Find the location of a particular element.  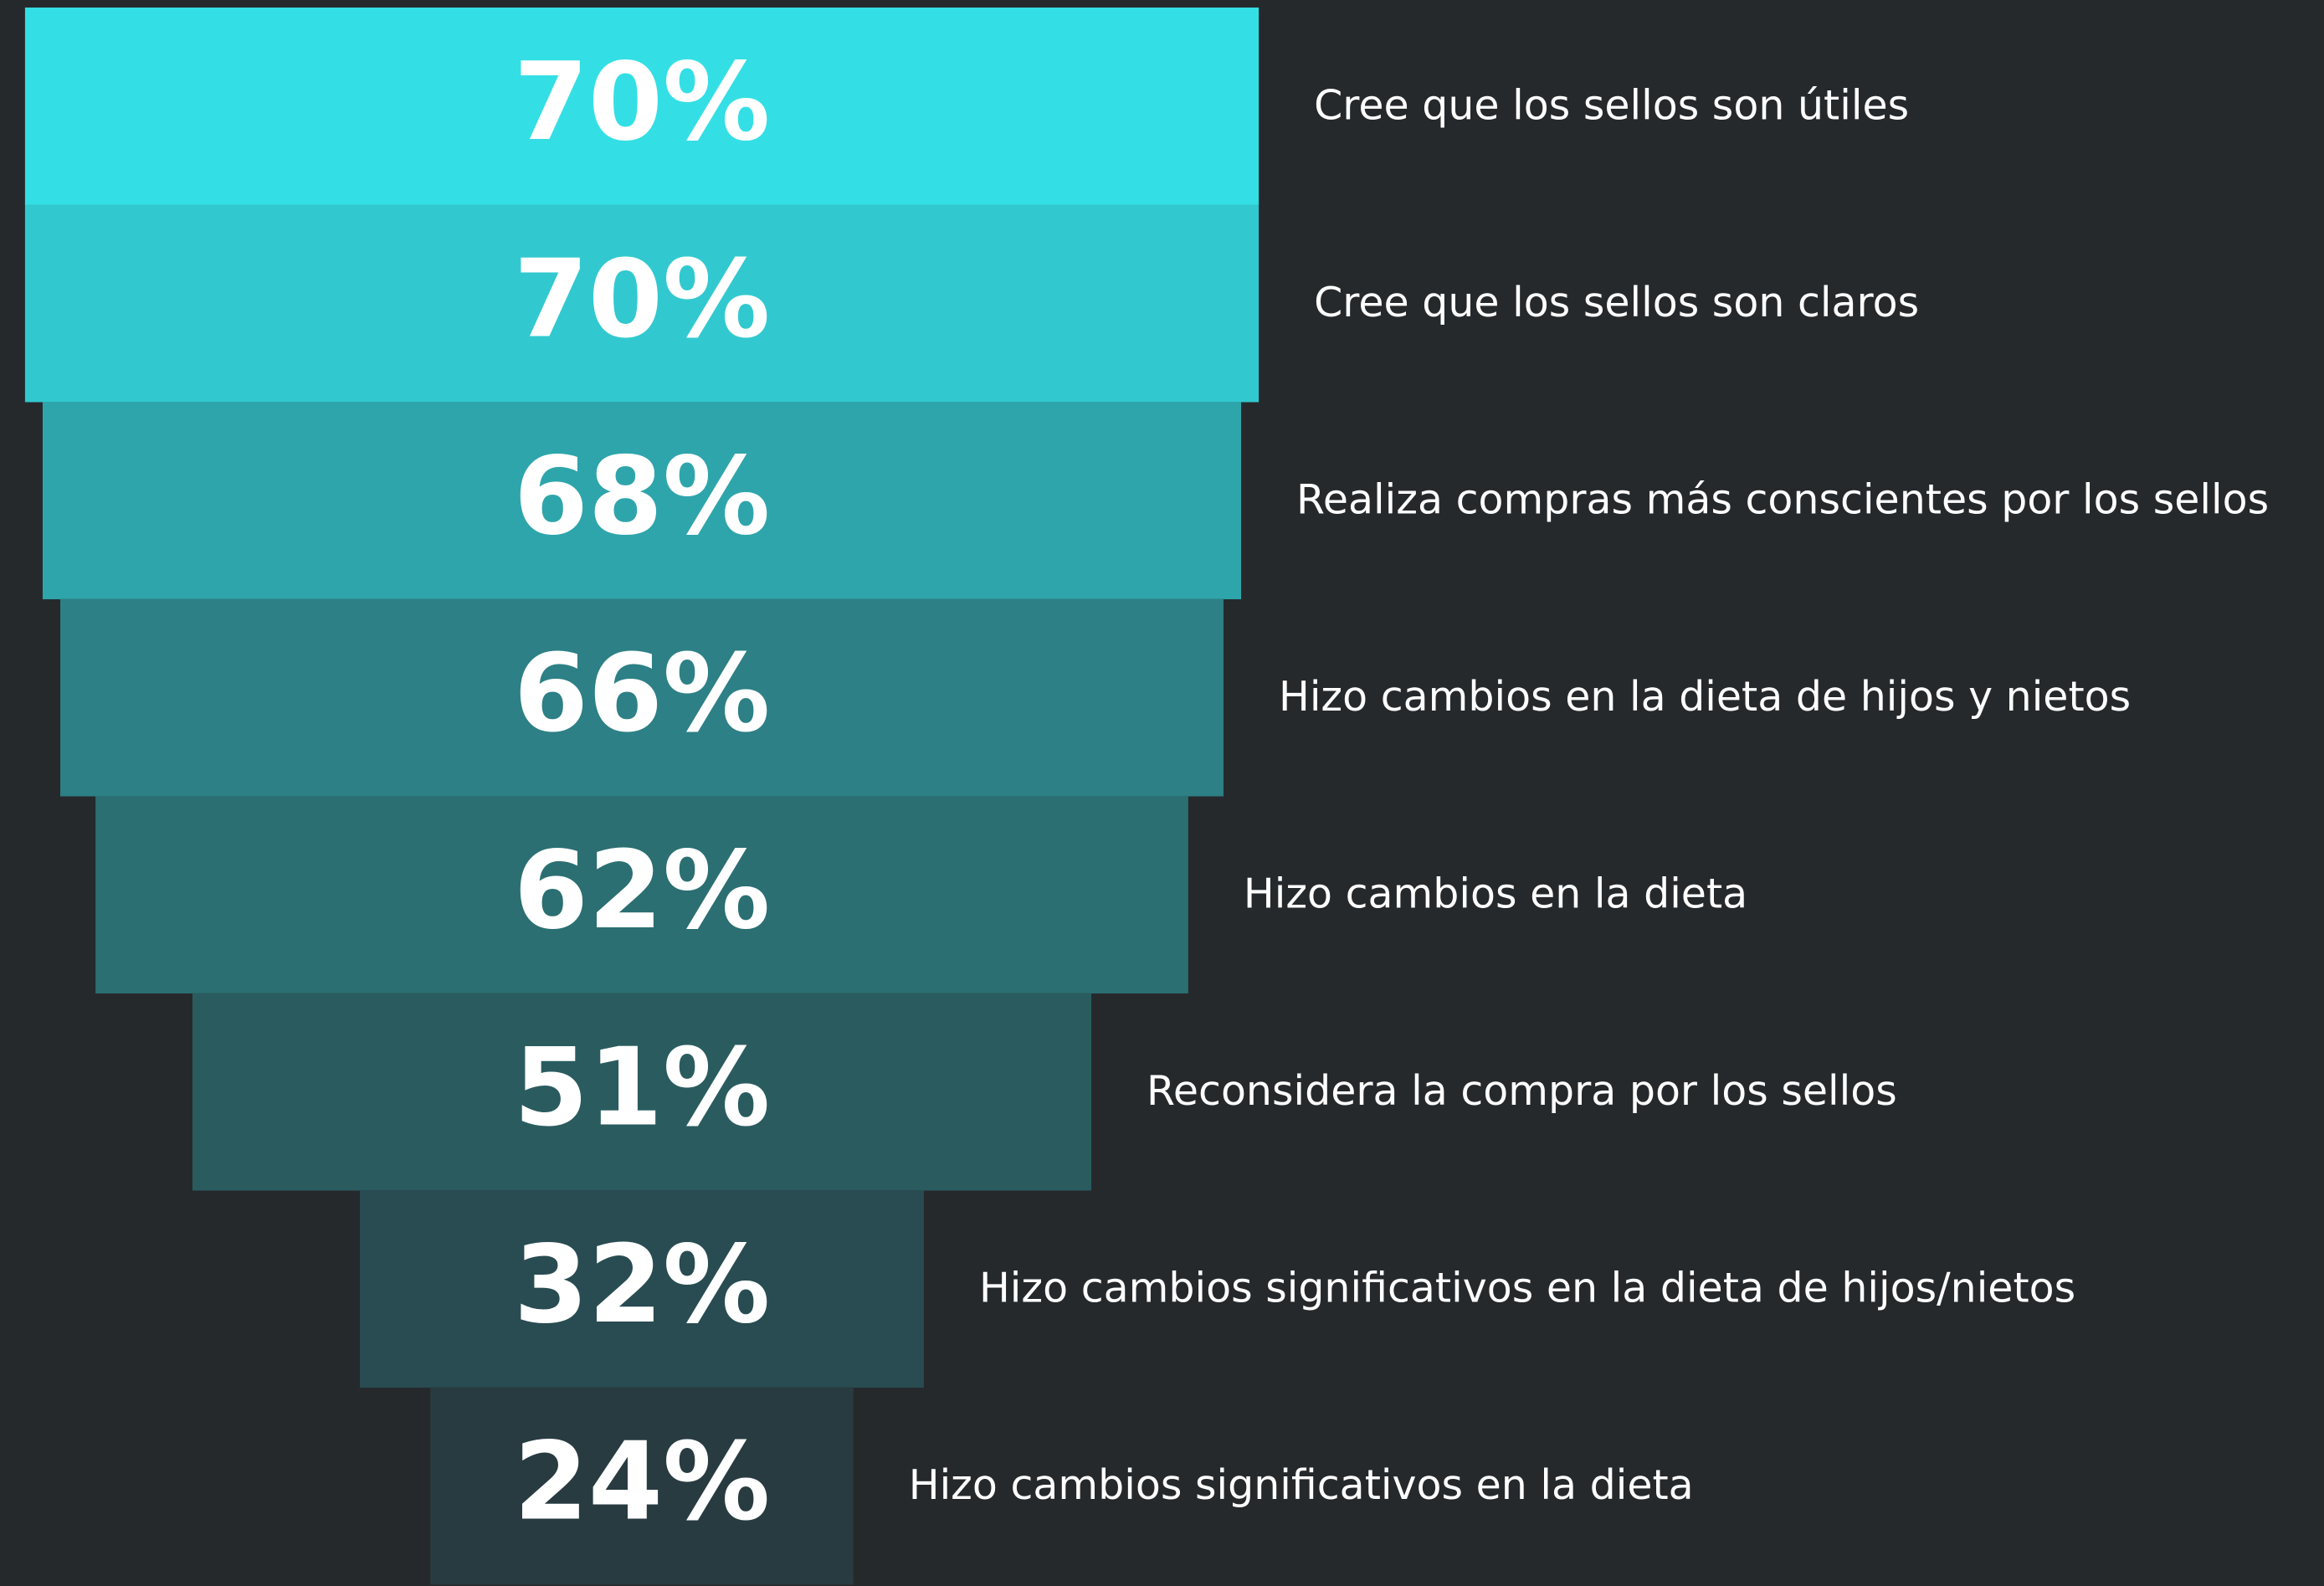

value-label: 24% is located at coordinates (642, 1482).